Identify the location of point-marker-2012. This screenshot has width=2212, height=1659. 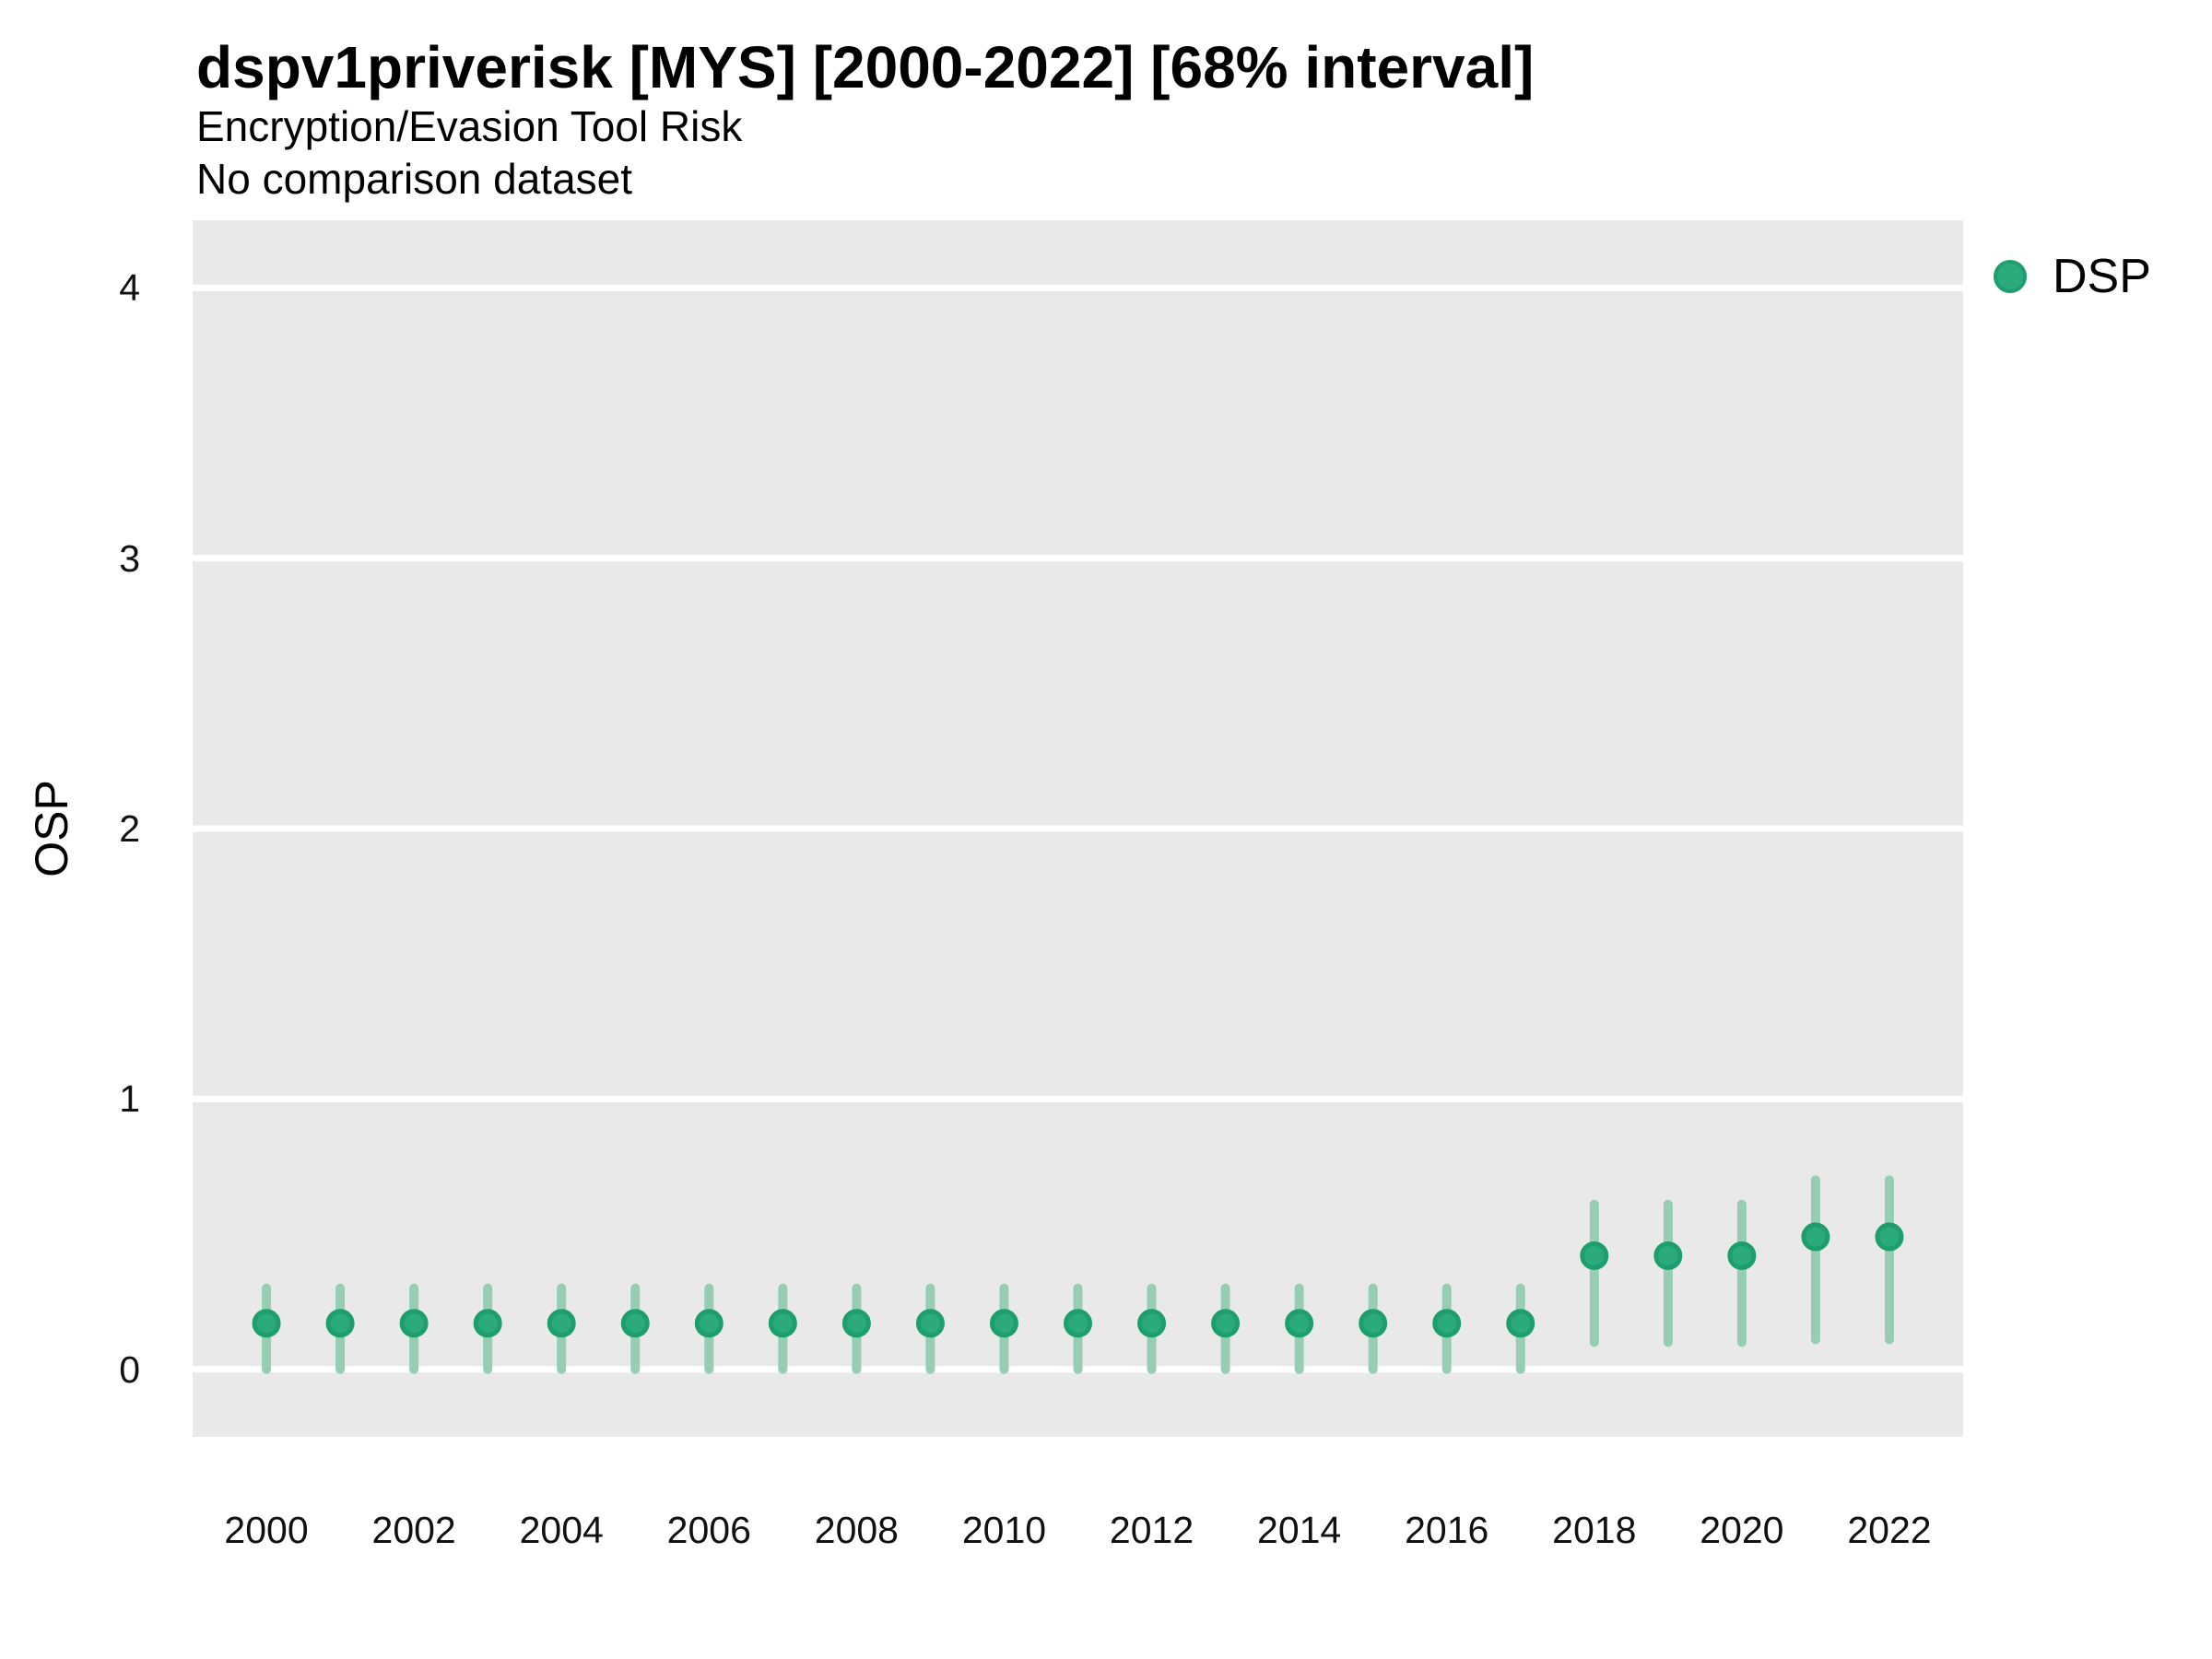
(1152, 1323).